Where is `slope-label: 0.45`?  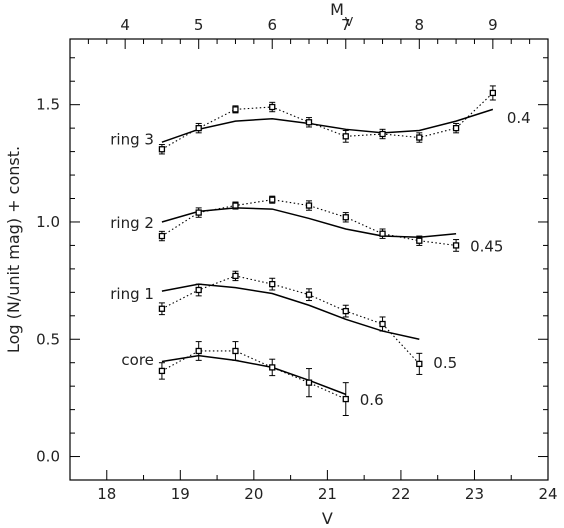 slope-label: 0.45 is located at coordinates (486, 246).